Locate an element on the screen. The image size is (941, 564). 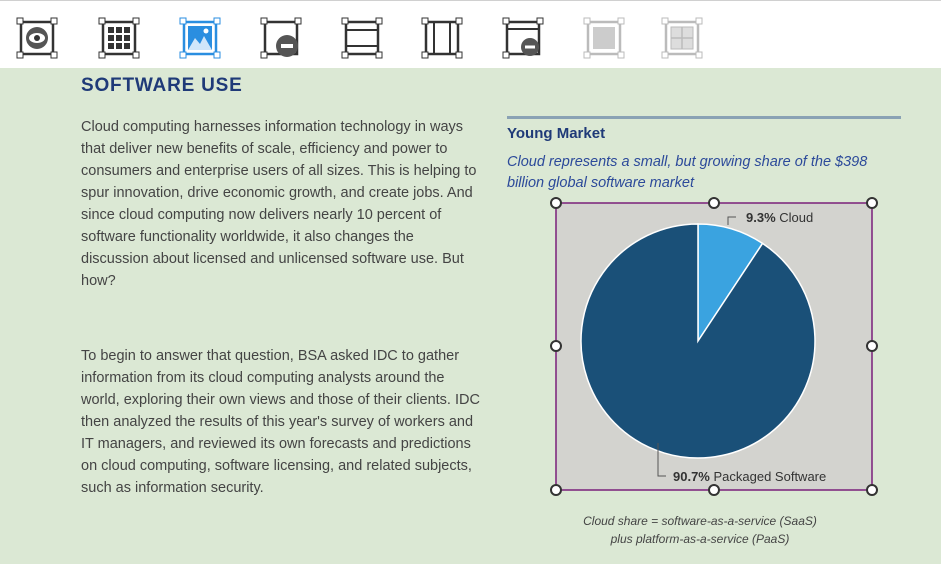
image-icon is located at coordinates (200, 38).